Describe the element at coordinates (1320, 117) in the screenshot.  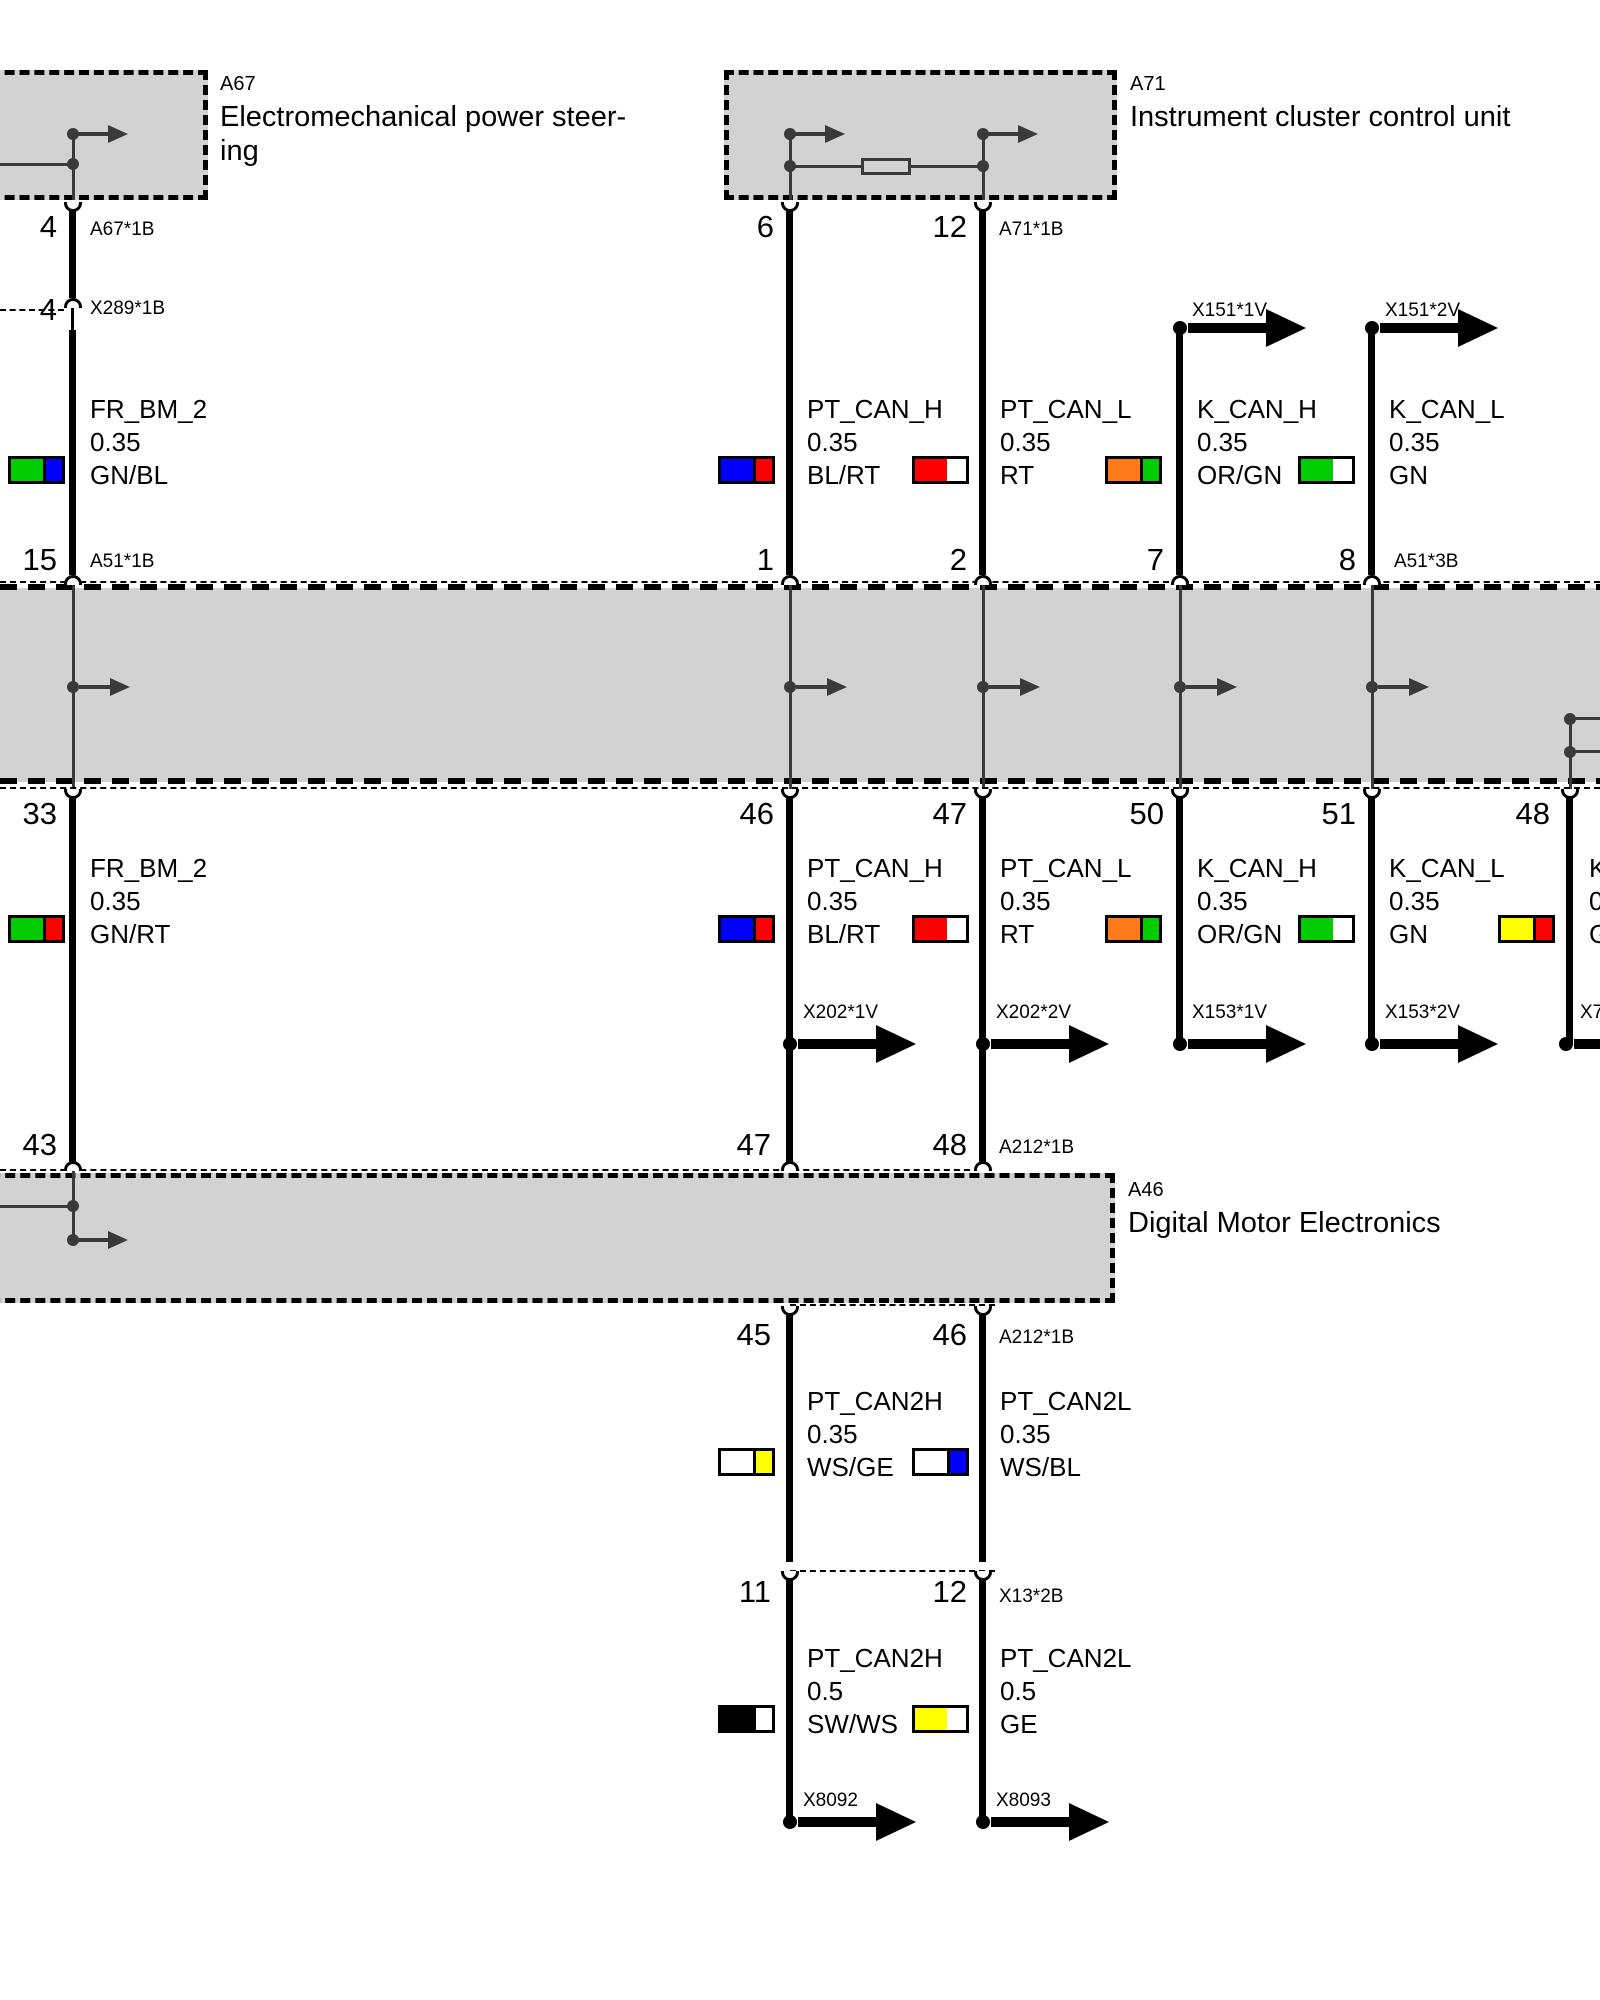
I see `box-title-a71: Instrument cluster control unit` at that location.